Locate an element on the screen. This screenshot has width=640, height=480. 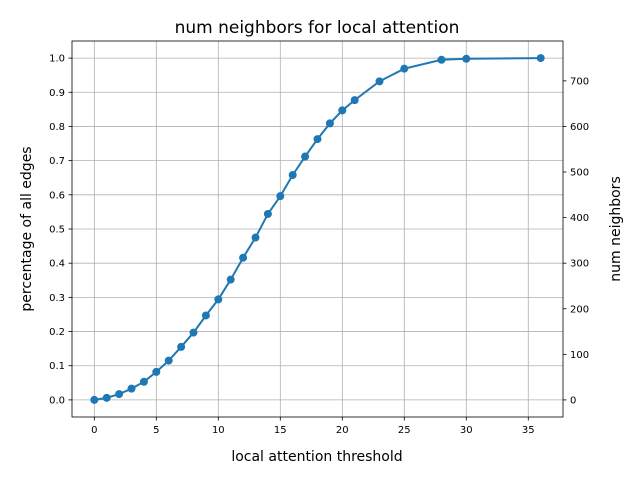
y-tick-label: 0.6 is located at coordinates (57, 195).